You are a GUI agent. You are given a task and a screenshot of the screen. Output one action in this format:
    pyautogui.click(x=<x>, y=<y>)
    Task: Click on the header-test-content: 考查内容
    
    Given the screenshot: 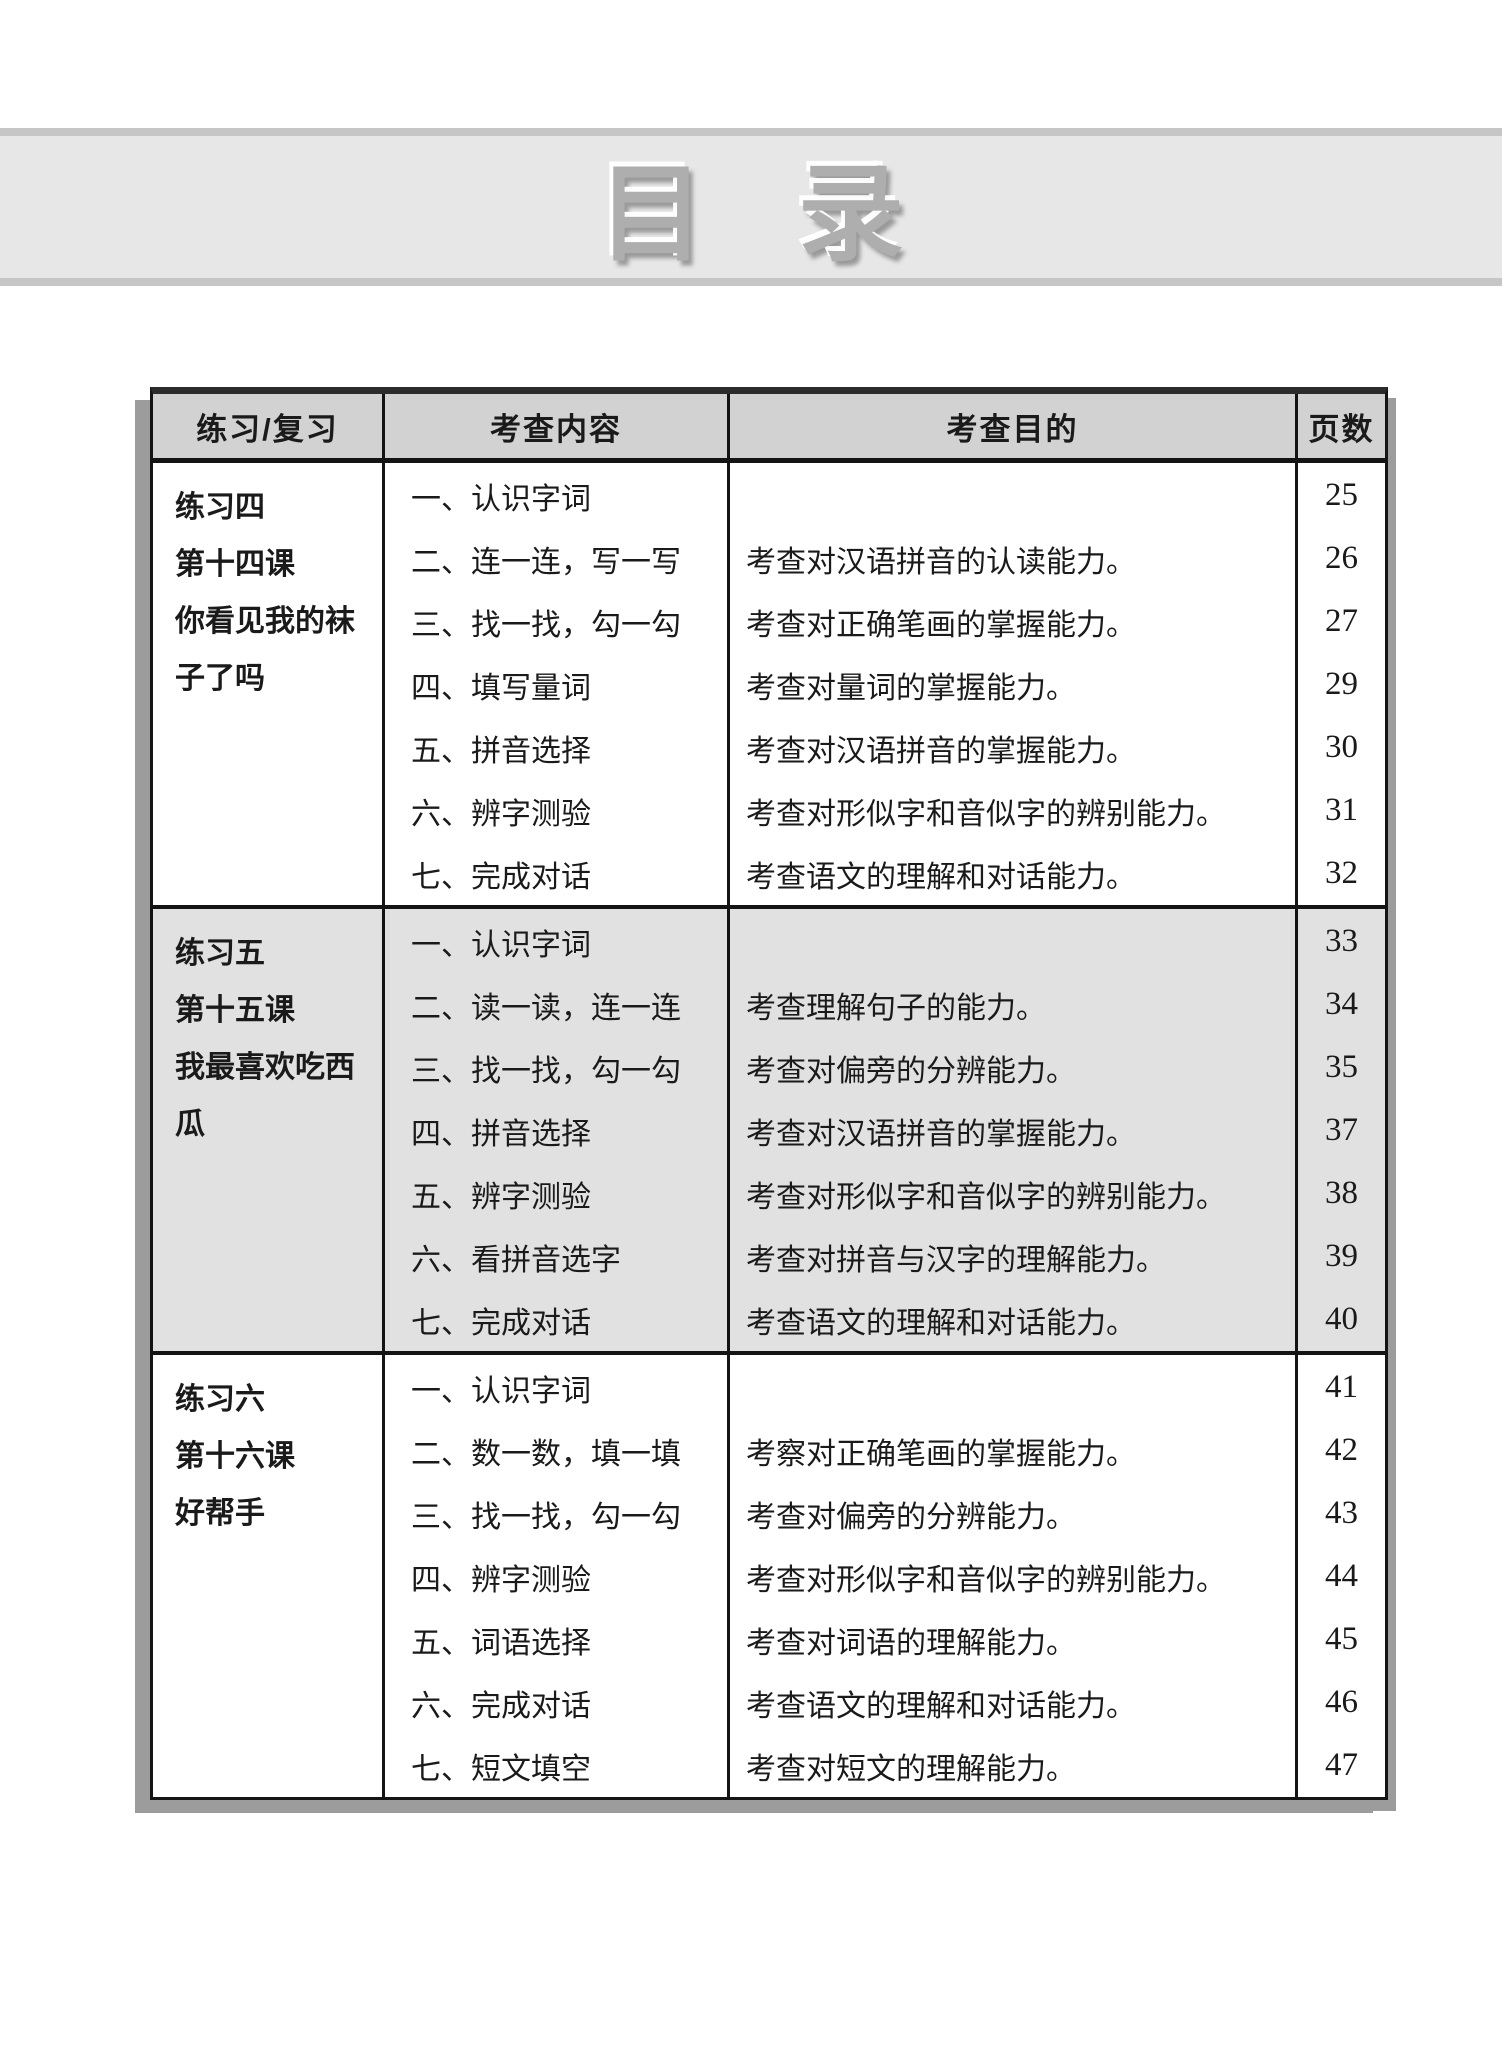 What is the action you would take?
    pyautogui.click(x=557, y=426)
    